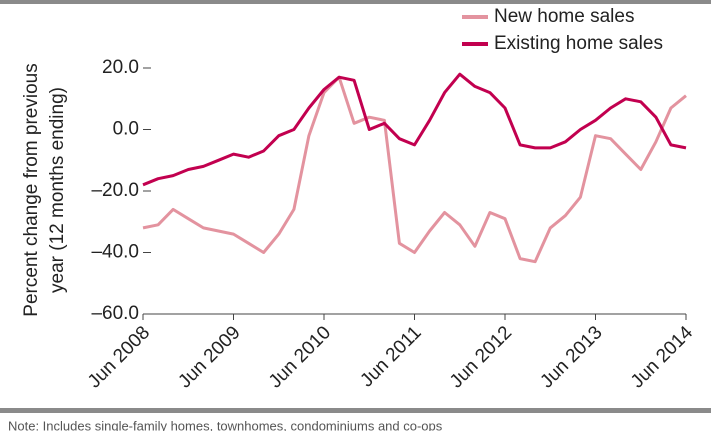 The image size is (711, 431). What do you see at coordinates (662, 357) in the screenshot?
I see `x-tick-label: Jun 2014` at bounding box center [662, 357].